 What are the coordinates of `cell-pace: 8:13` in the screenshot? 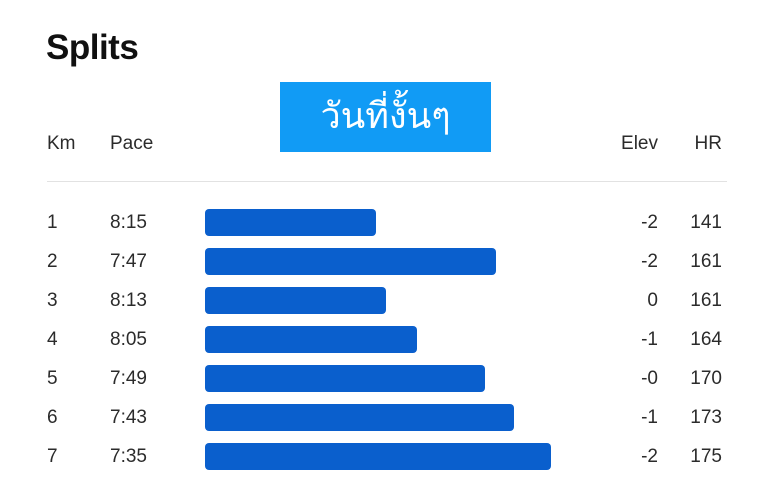 It's located at (128, 300).